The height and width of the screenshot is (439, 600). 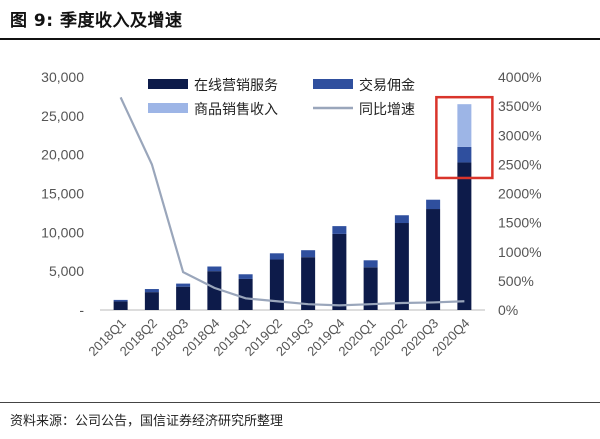 I want to click on y-left-tick-label: 10,000, so click(x=62, y=232).